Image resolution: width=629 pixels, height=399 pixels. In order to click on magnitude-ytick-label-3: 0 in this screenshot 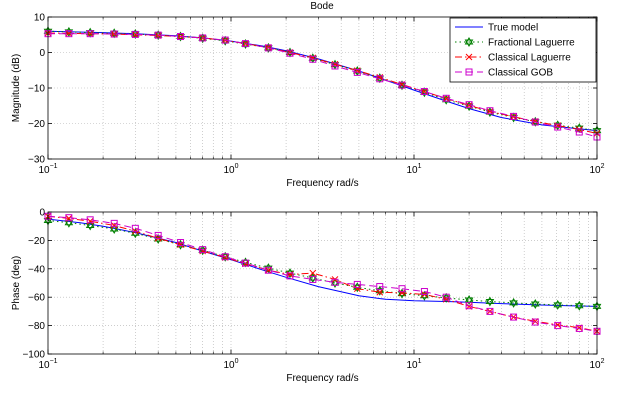, I will do `click(42, 53)`.